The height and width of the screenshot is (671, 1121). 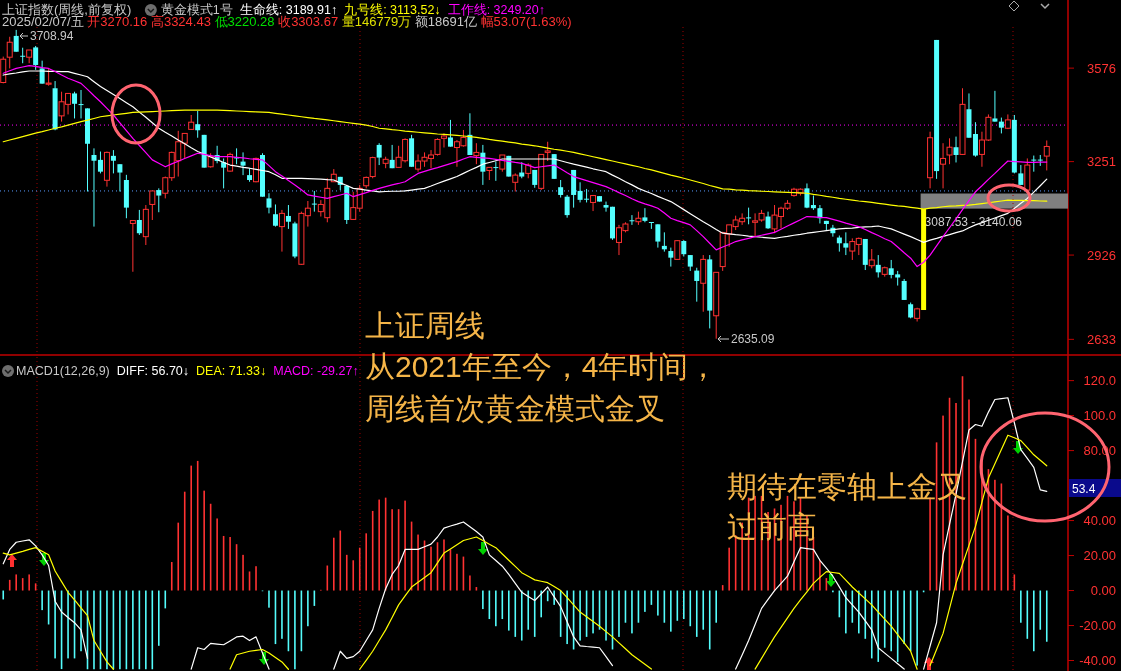 What do you see at coordinates (1099, 416) in the screenshot?
I see `y-tick-label: 100.0` at bounding box center [1099, 416].